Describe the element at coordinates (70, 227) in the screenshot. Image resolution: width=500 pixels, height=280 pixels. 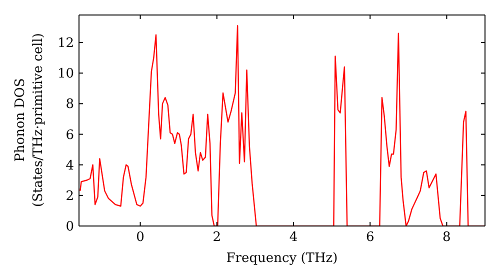
I see `y-tick-label: 0` at that location.